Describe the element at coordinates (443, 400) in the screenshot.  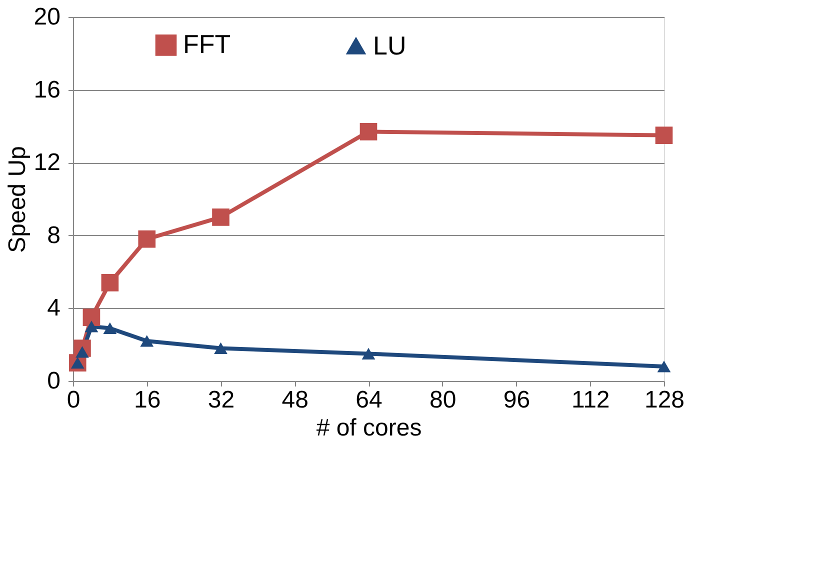
I see `x-tick-label: 80` at that location.